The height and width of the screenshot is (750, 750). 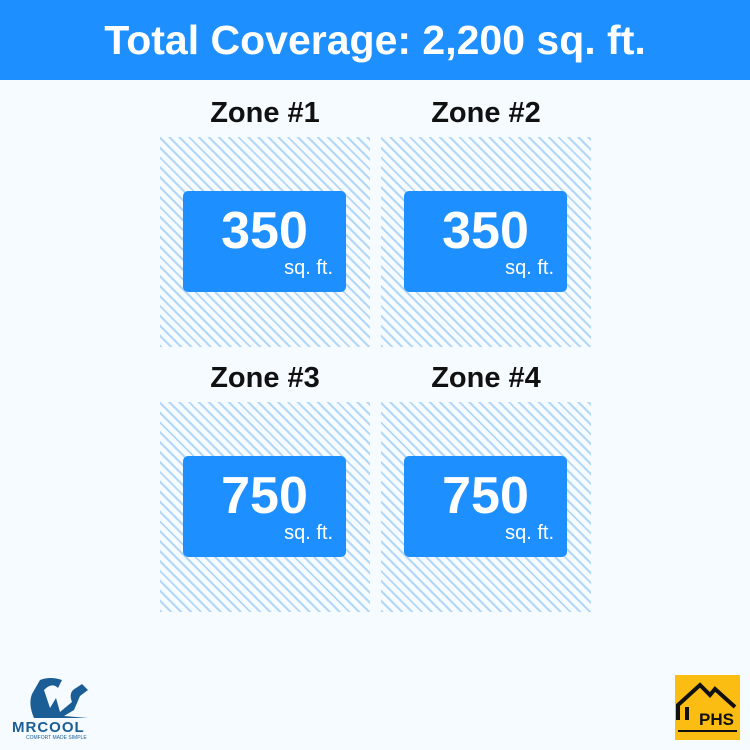 What do you see at coordinates (375, 40) in the screenshot?
I see `header-title: Total Coverage: 2,200 sq. ft.` at bounding box center [375, 40].